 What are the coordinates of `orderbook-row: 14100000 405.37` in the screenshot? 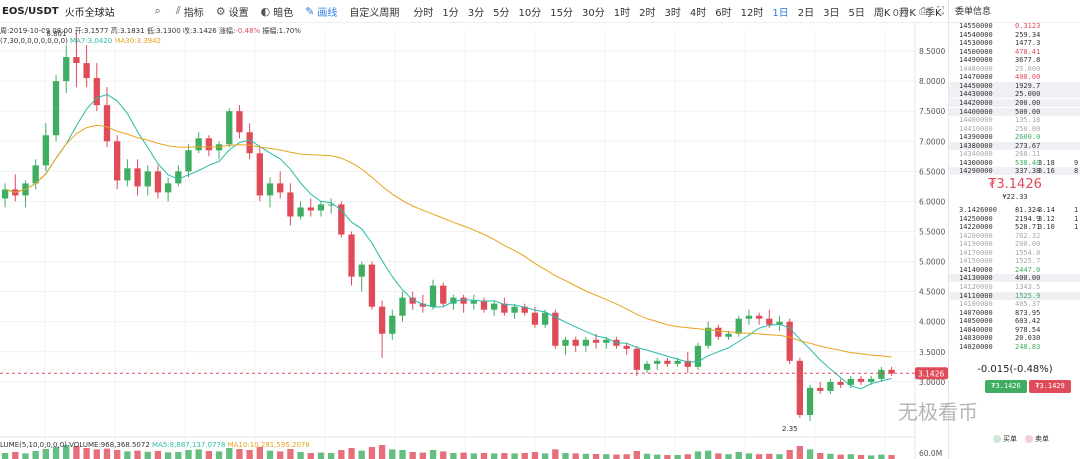 It's located at (1014, 304).